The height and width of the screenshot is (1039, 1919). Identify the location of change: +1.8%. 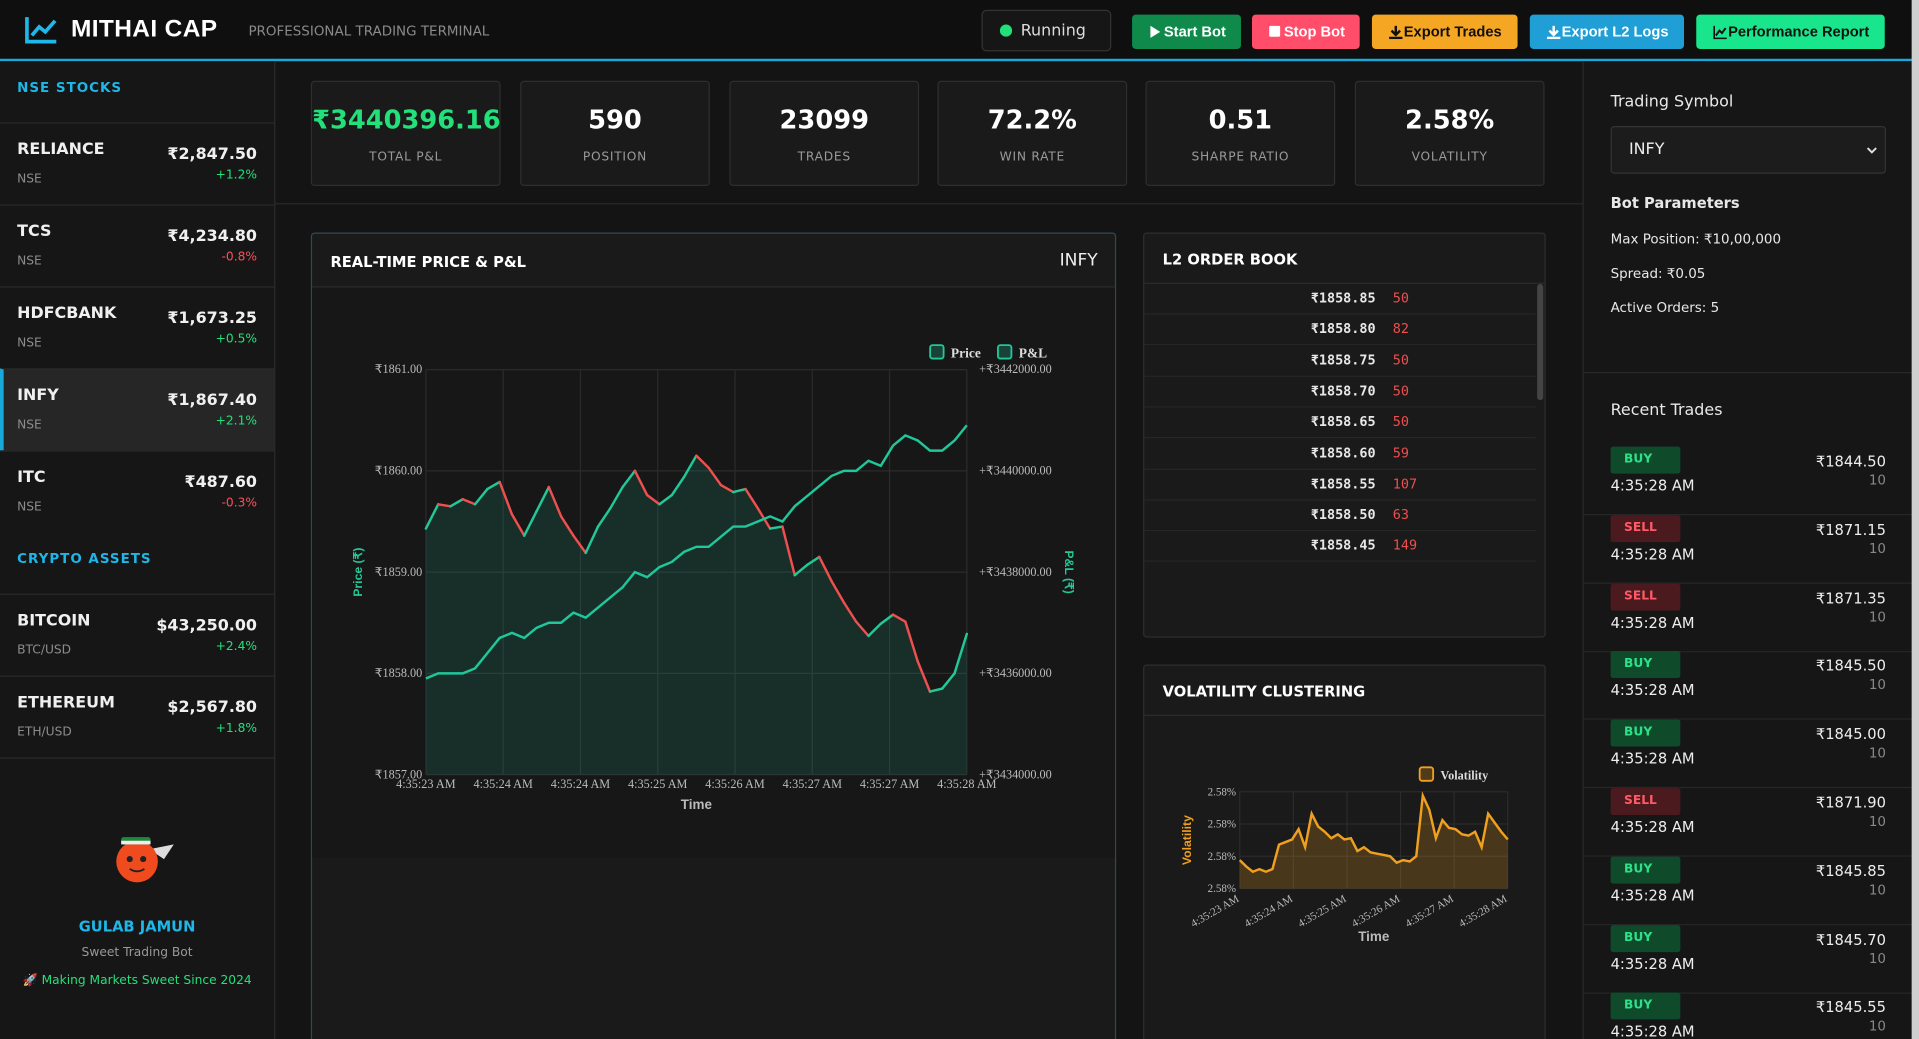
(236, 729).